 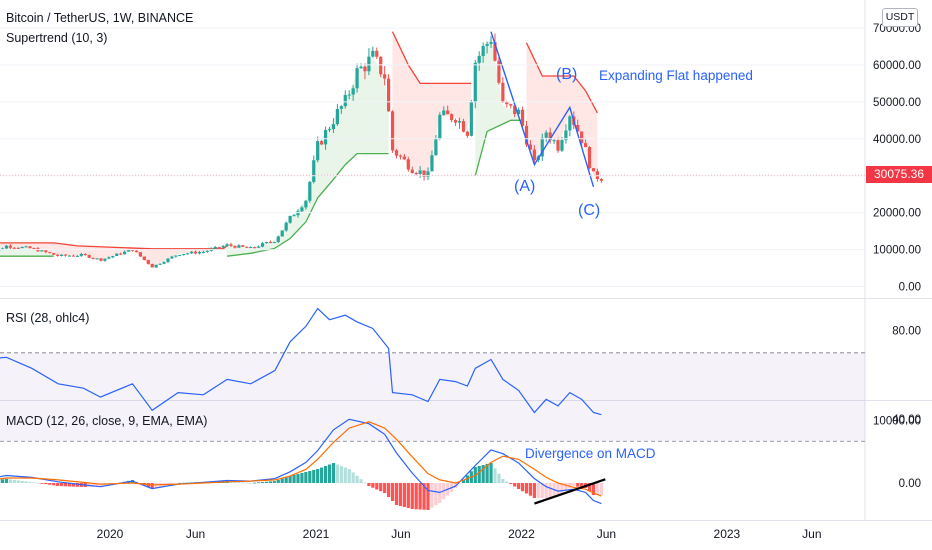 I want to click on supertrend-down-line, so click(x=114, y=246).